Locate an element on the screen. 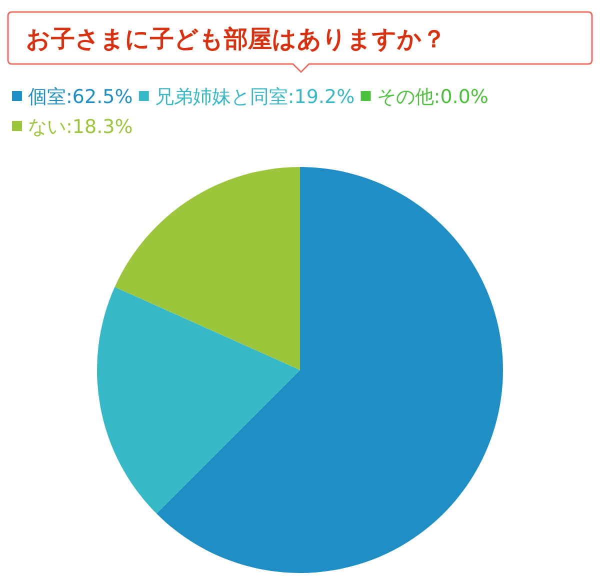  legend-label: その他:0.0% is located at coordinates (432, 97).